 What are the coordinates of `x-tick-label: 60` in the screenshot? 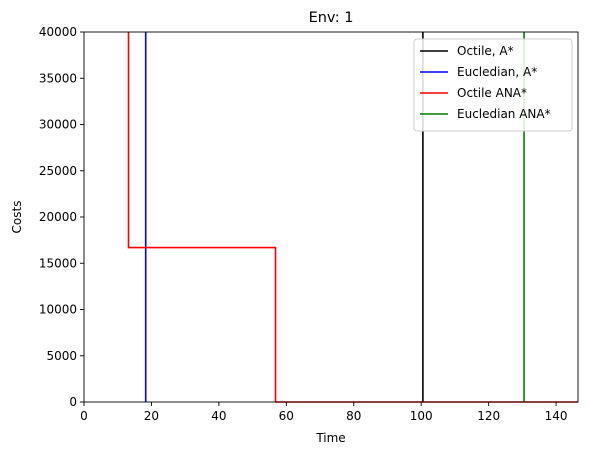 It's located at (286, 416).